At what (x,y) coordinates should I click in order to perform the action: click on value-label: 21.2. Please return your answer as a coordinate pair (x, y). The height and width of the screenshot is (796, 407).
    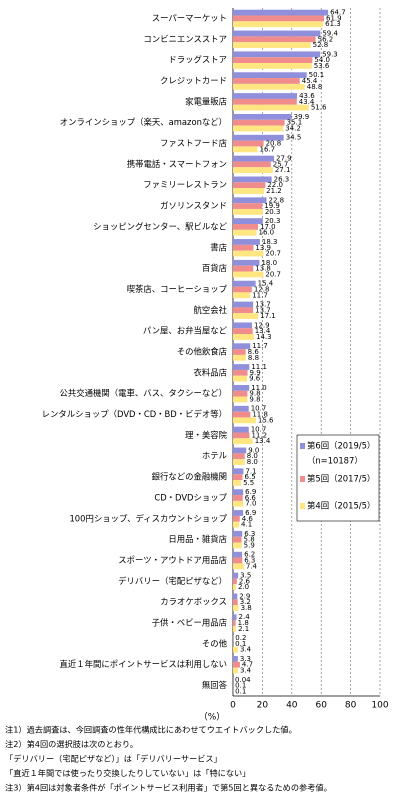
    Looking at the image, I should click on (274, 191).